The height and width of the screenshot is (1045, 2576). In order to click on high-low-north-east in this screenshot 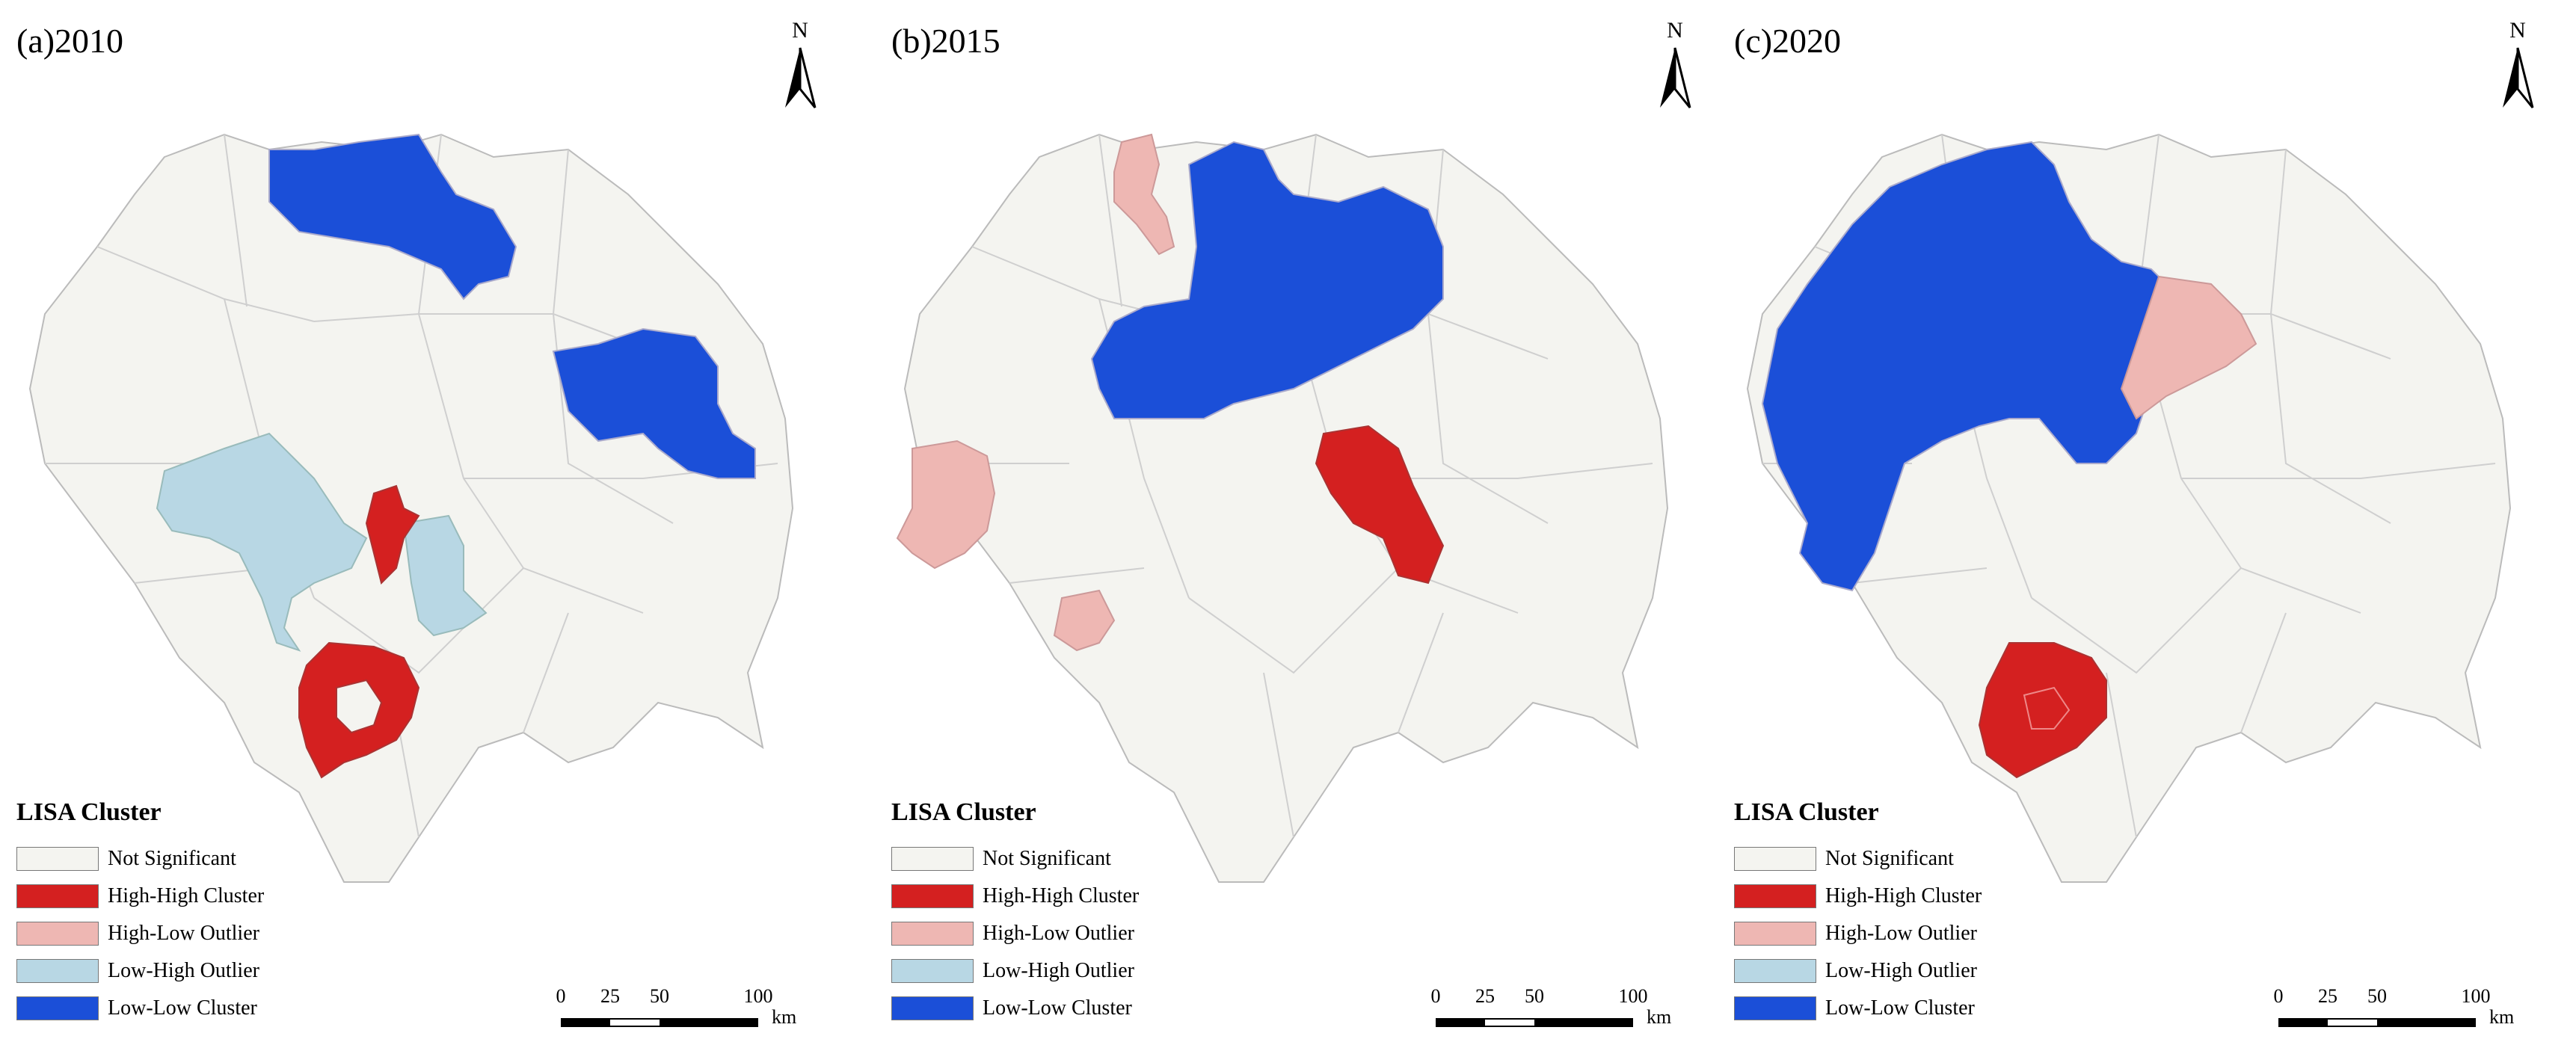, I will do `click(2188, 347)`.